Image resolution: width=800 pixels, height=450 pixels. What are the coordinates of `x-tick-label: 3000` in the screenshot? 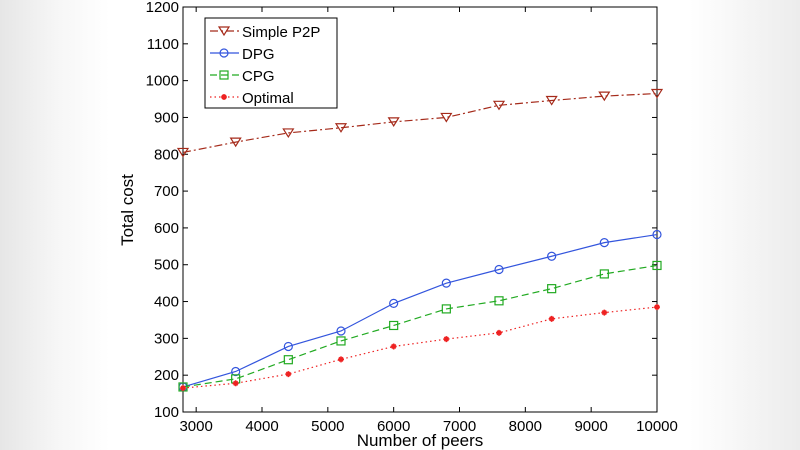 It's located at (195, 426).